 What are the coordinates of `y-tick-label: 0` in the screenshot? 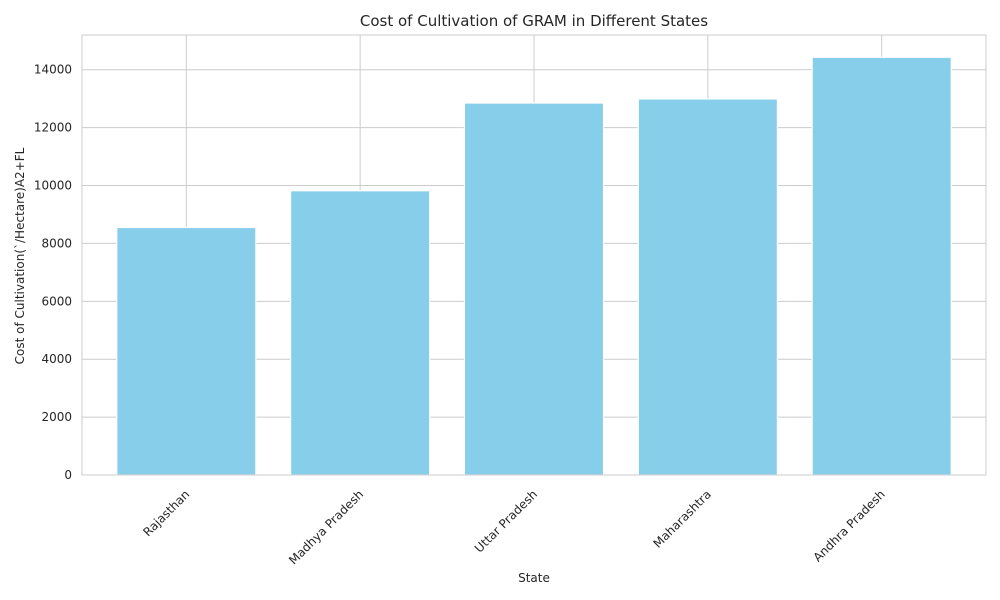 It's located at (68, 475).